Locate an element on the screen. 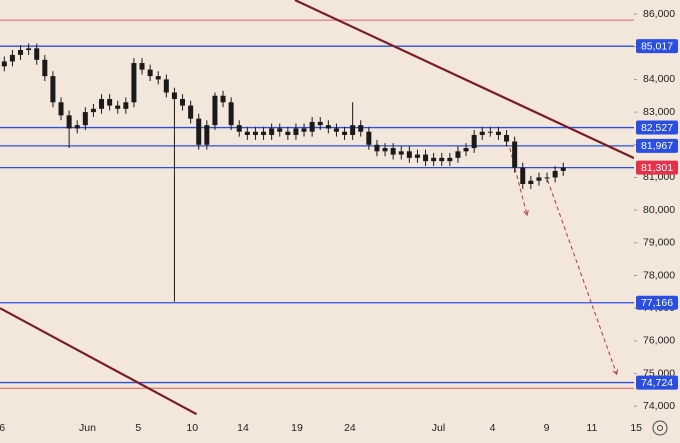  x-tick-label: 19 is located at coordinates (297, 428).